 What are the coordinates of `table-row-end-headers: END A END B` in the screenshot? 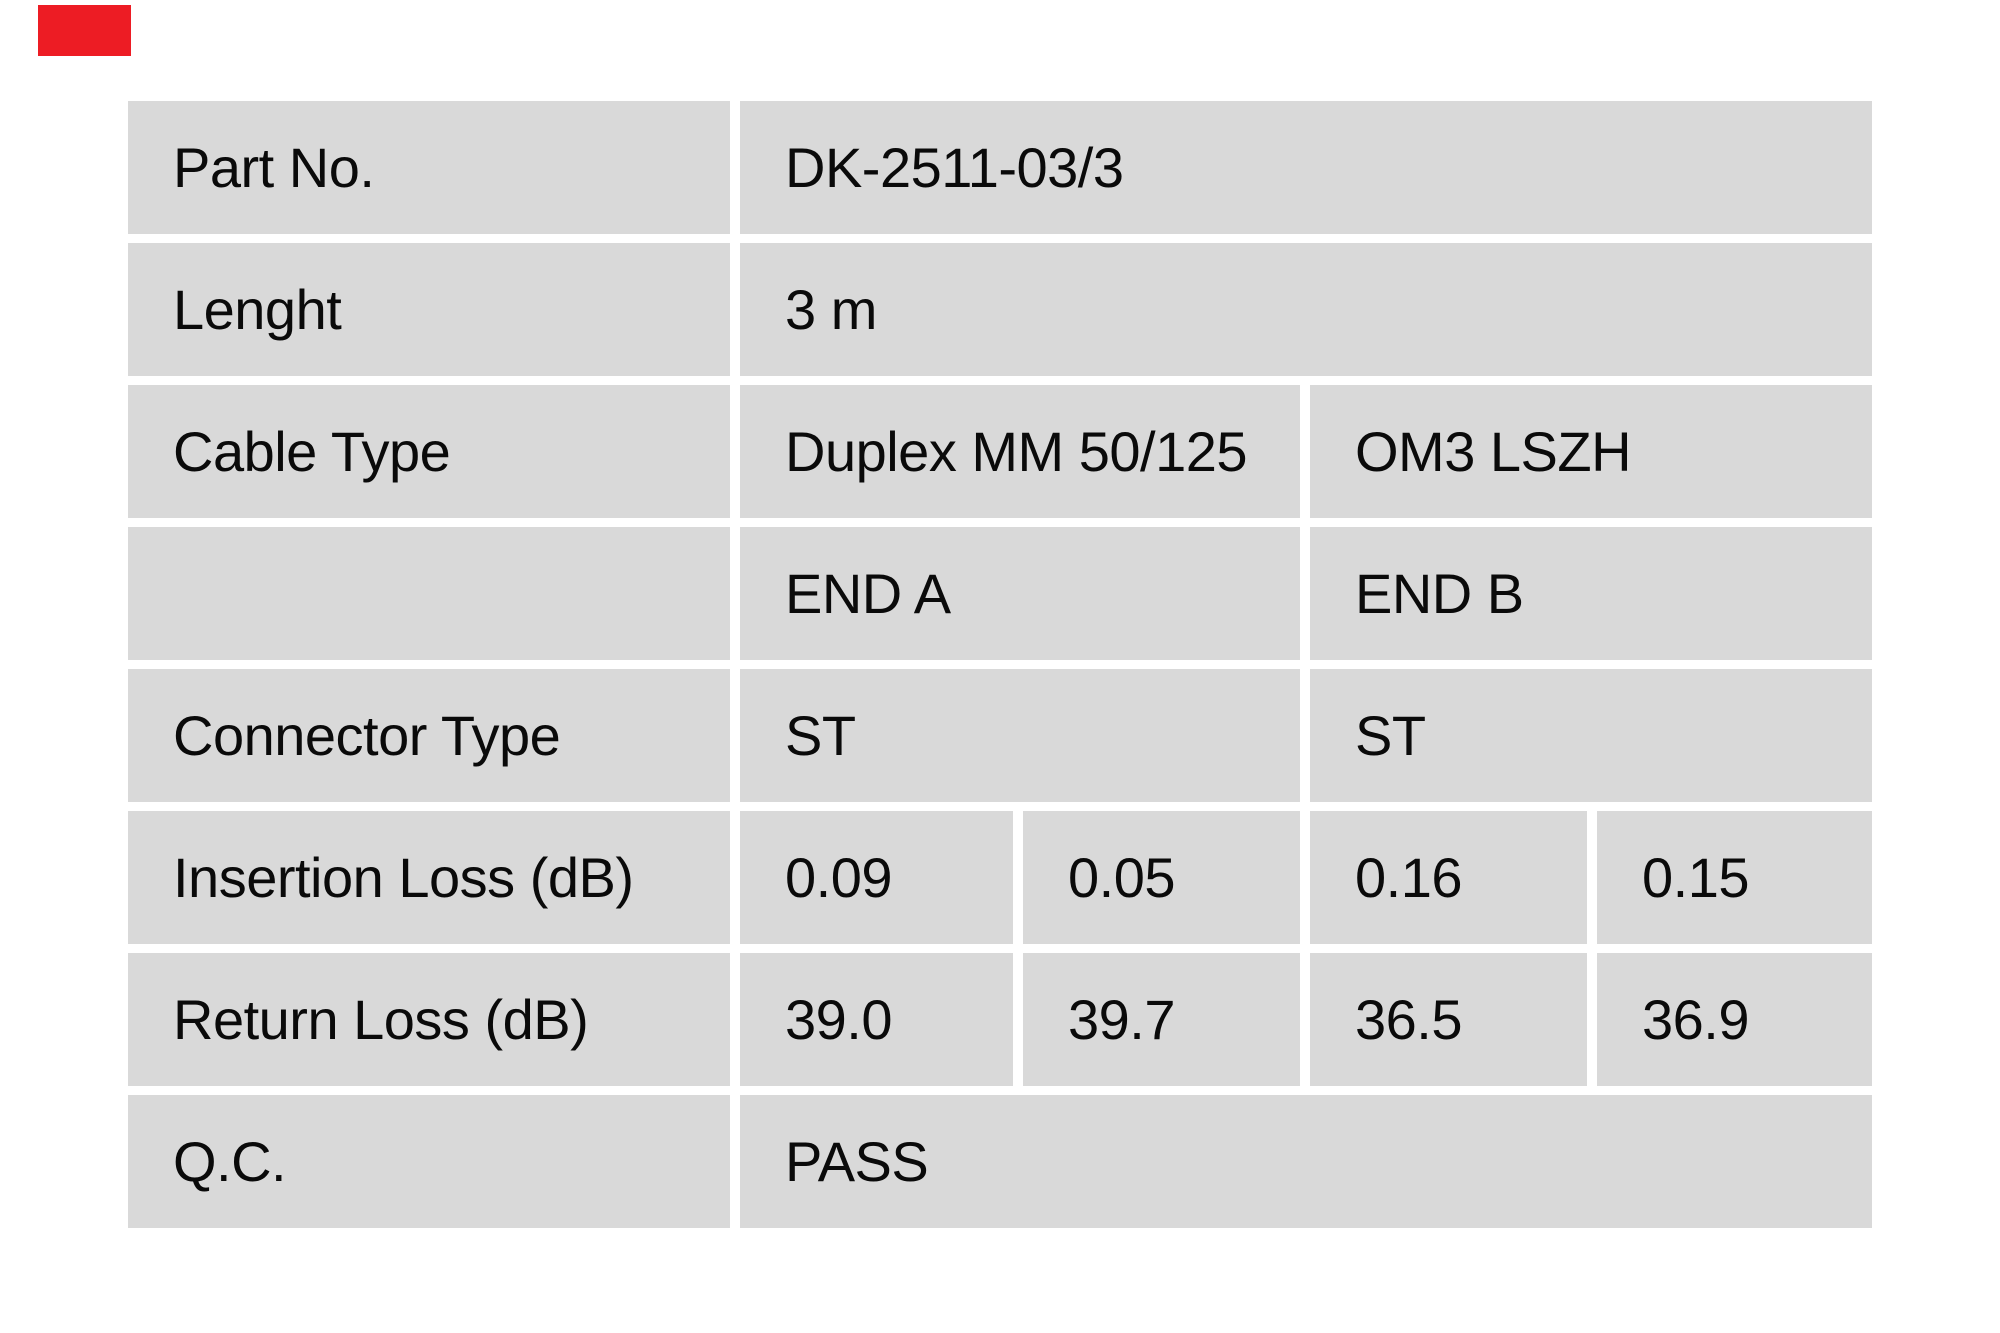 It's located at (1000, 593).